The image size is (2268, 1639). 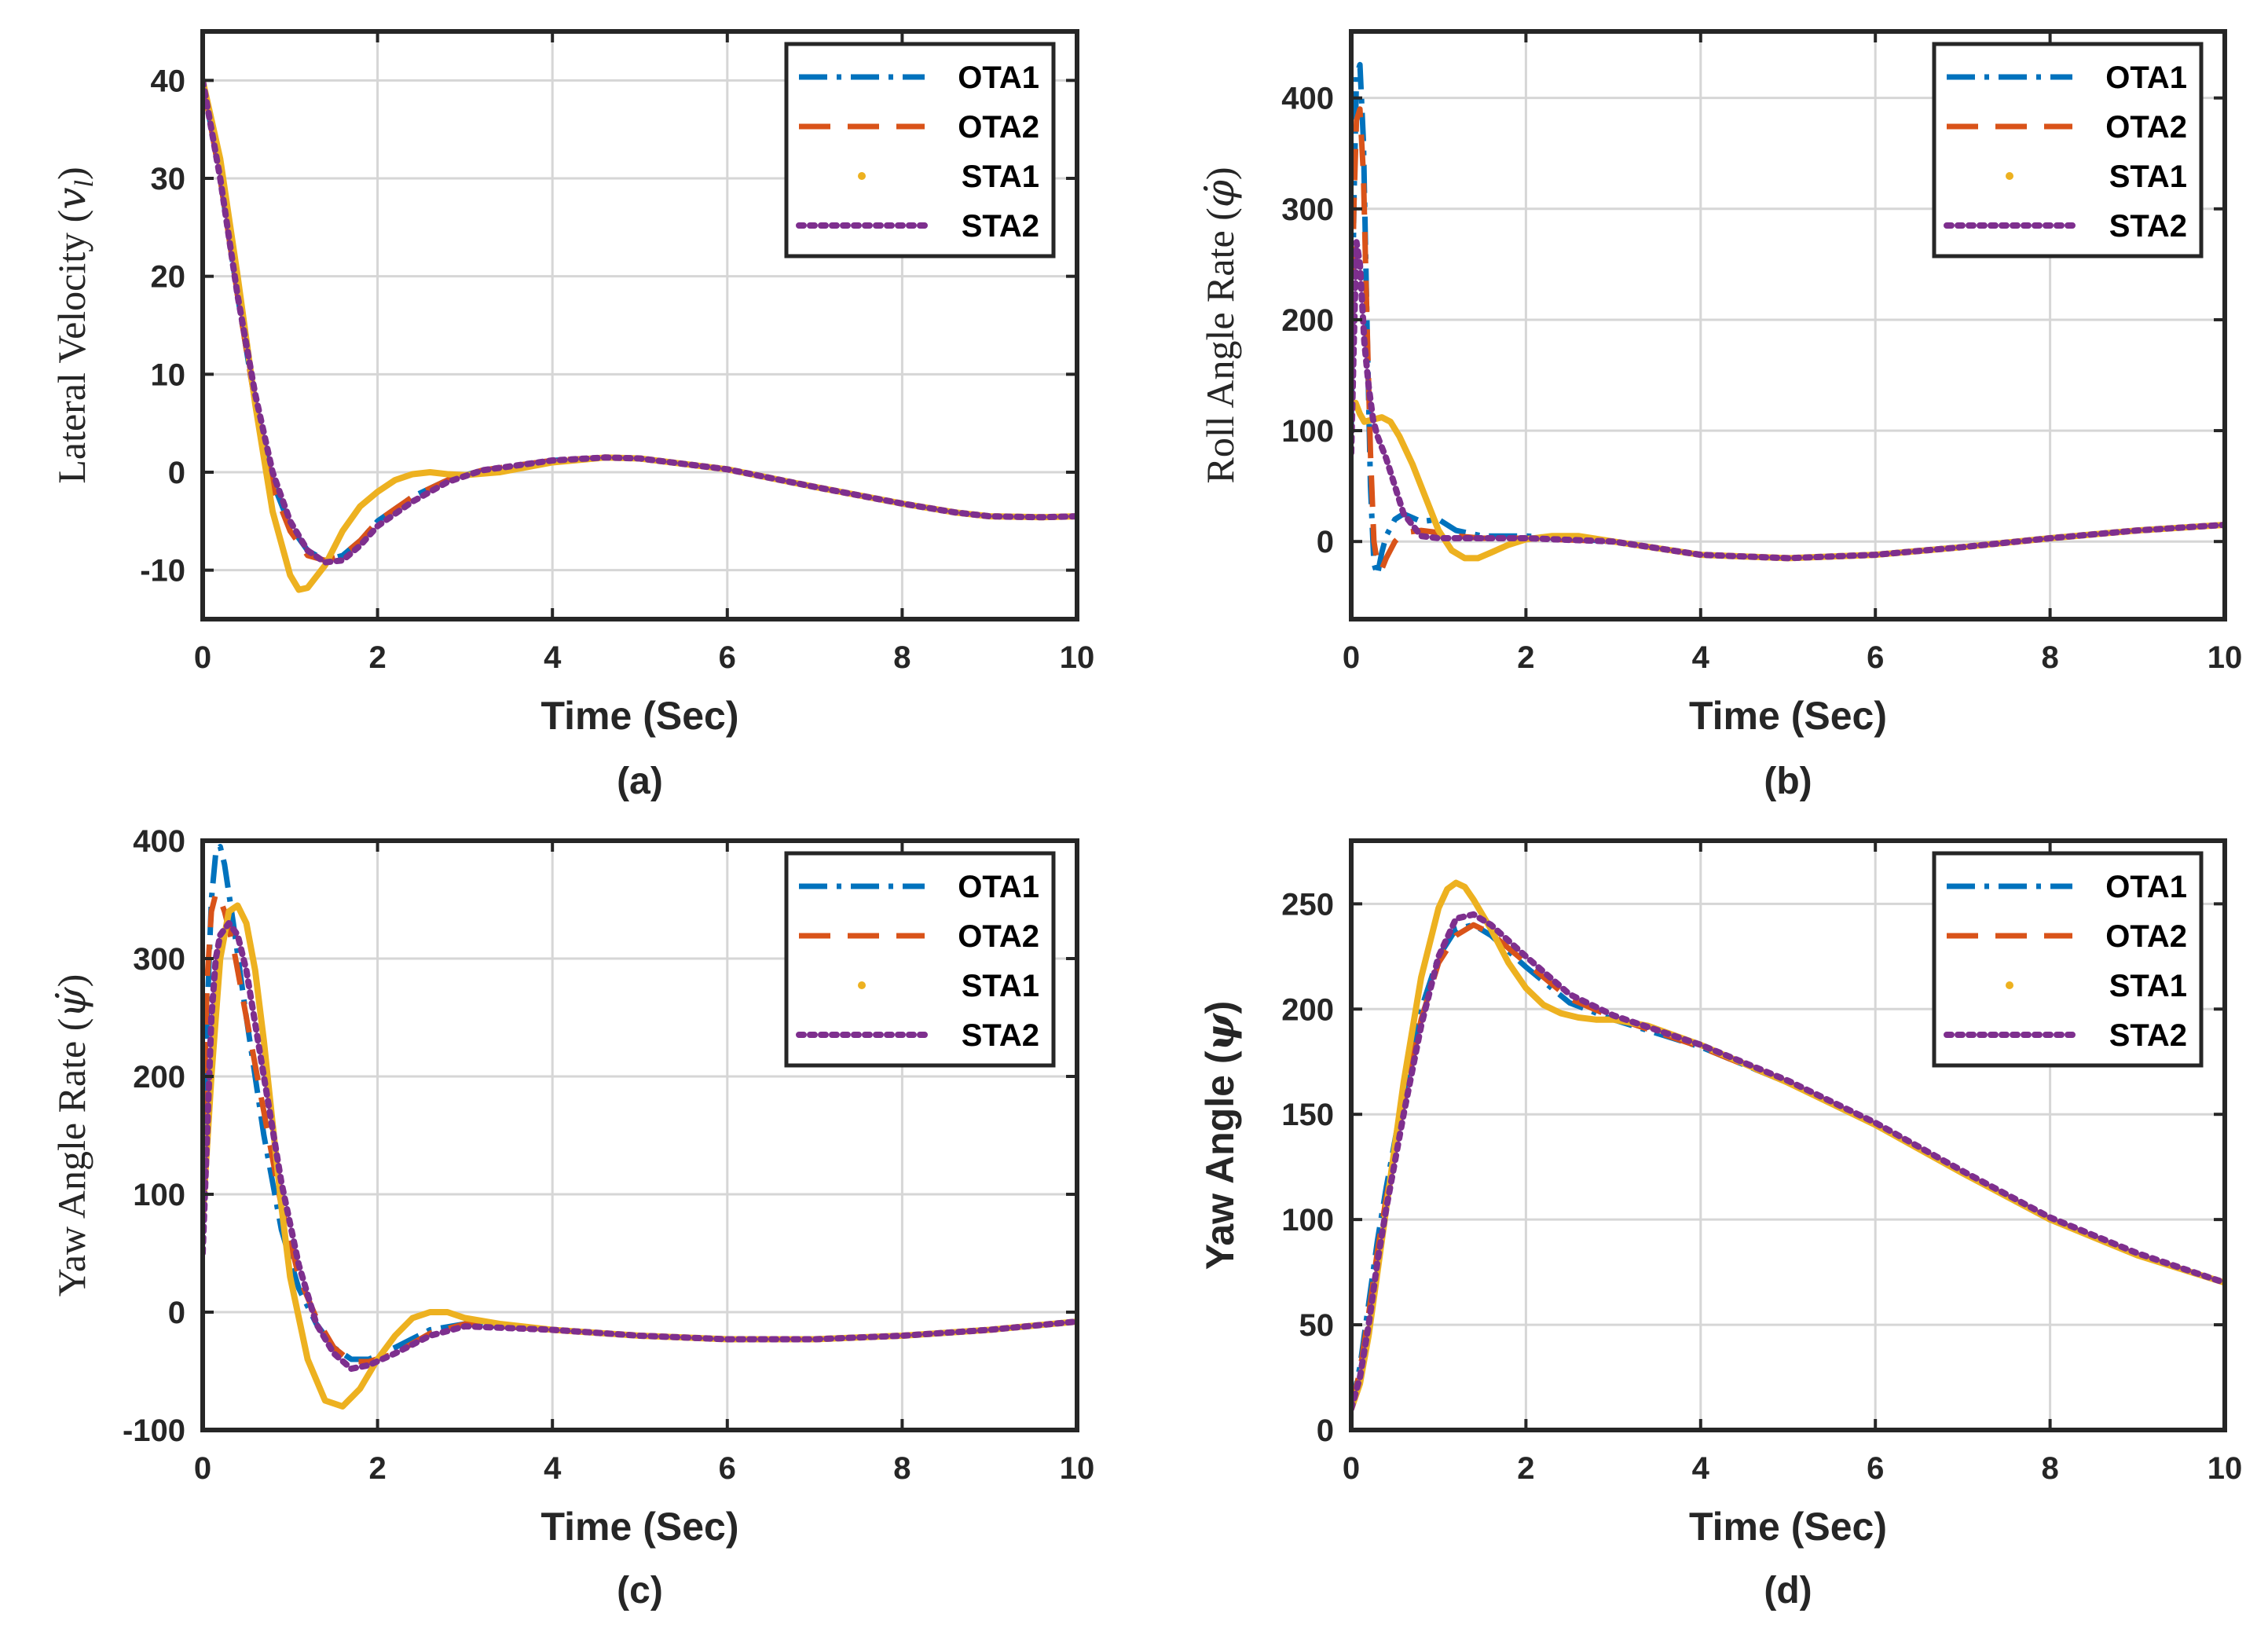 What do you see at coordinates (71, 347) in the screenshot?
I see `y-axis-label-text: Lateral Velocity (` at bounding box center [71, 347].